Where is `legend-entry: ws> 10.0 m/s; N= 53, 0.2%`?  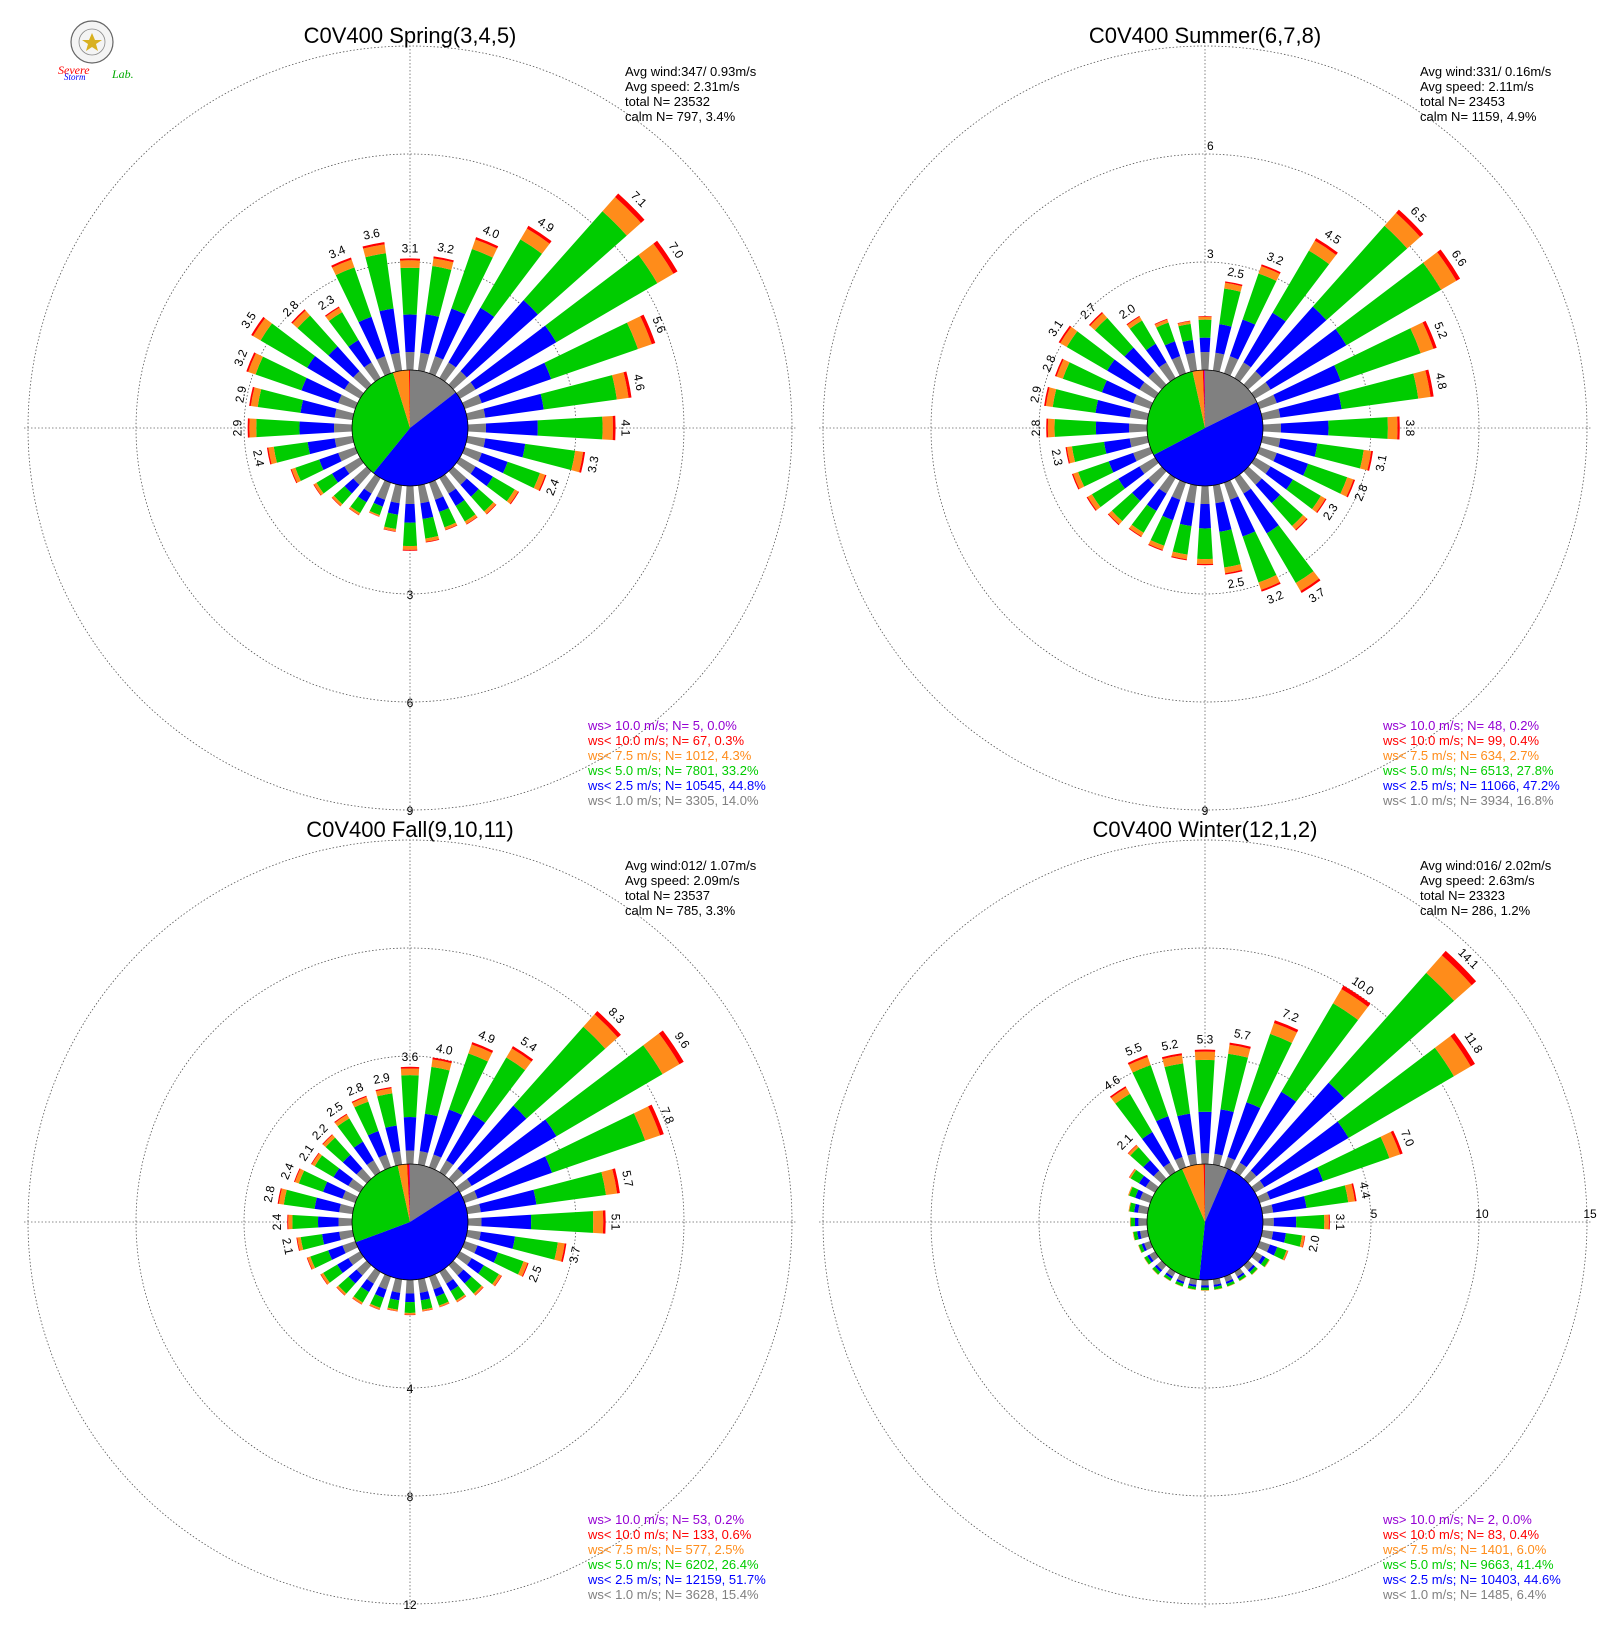
legend-entry: ws> 10.0 m/s; N= 53, 0.2% is located at coordinates (666, 1519).